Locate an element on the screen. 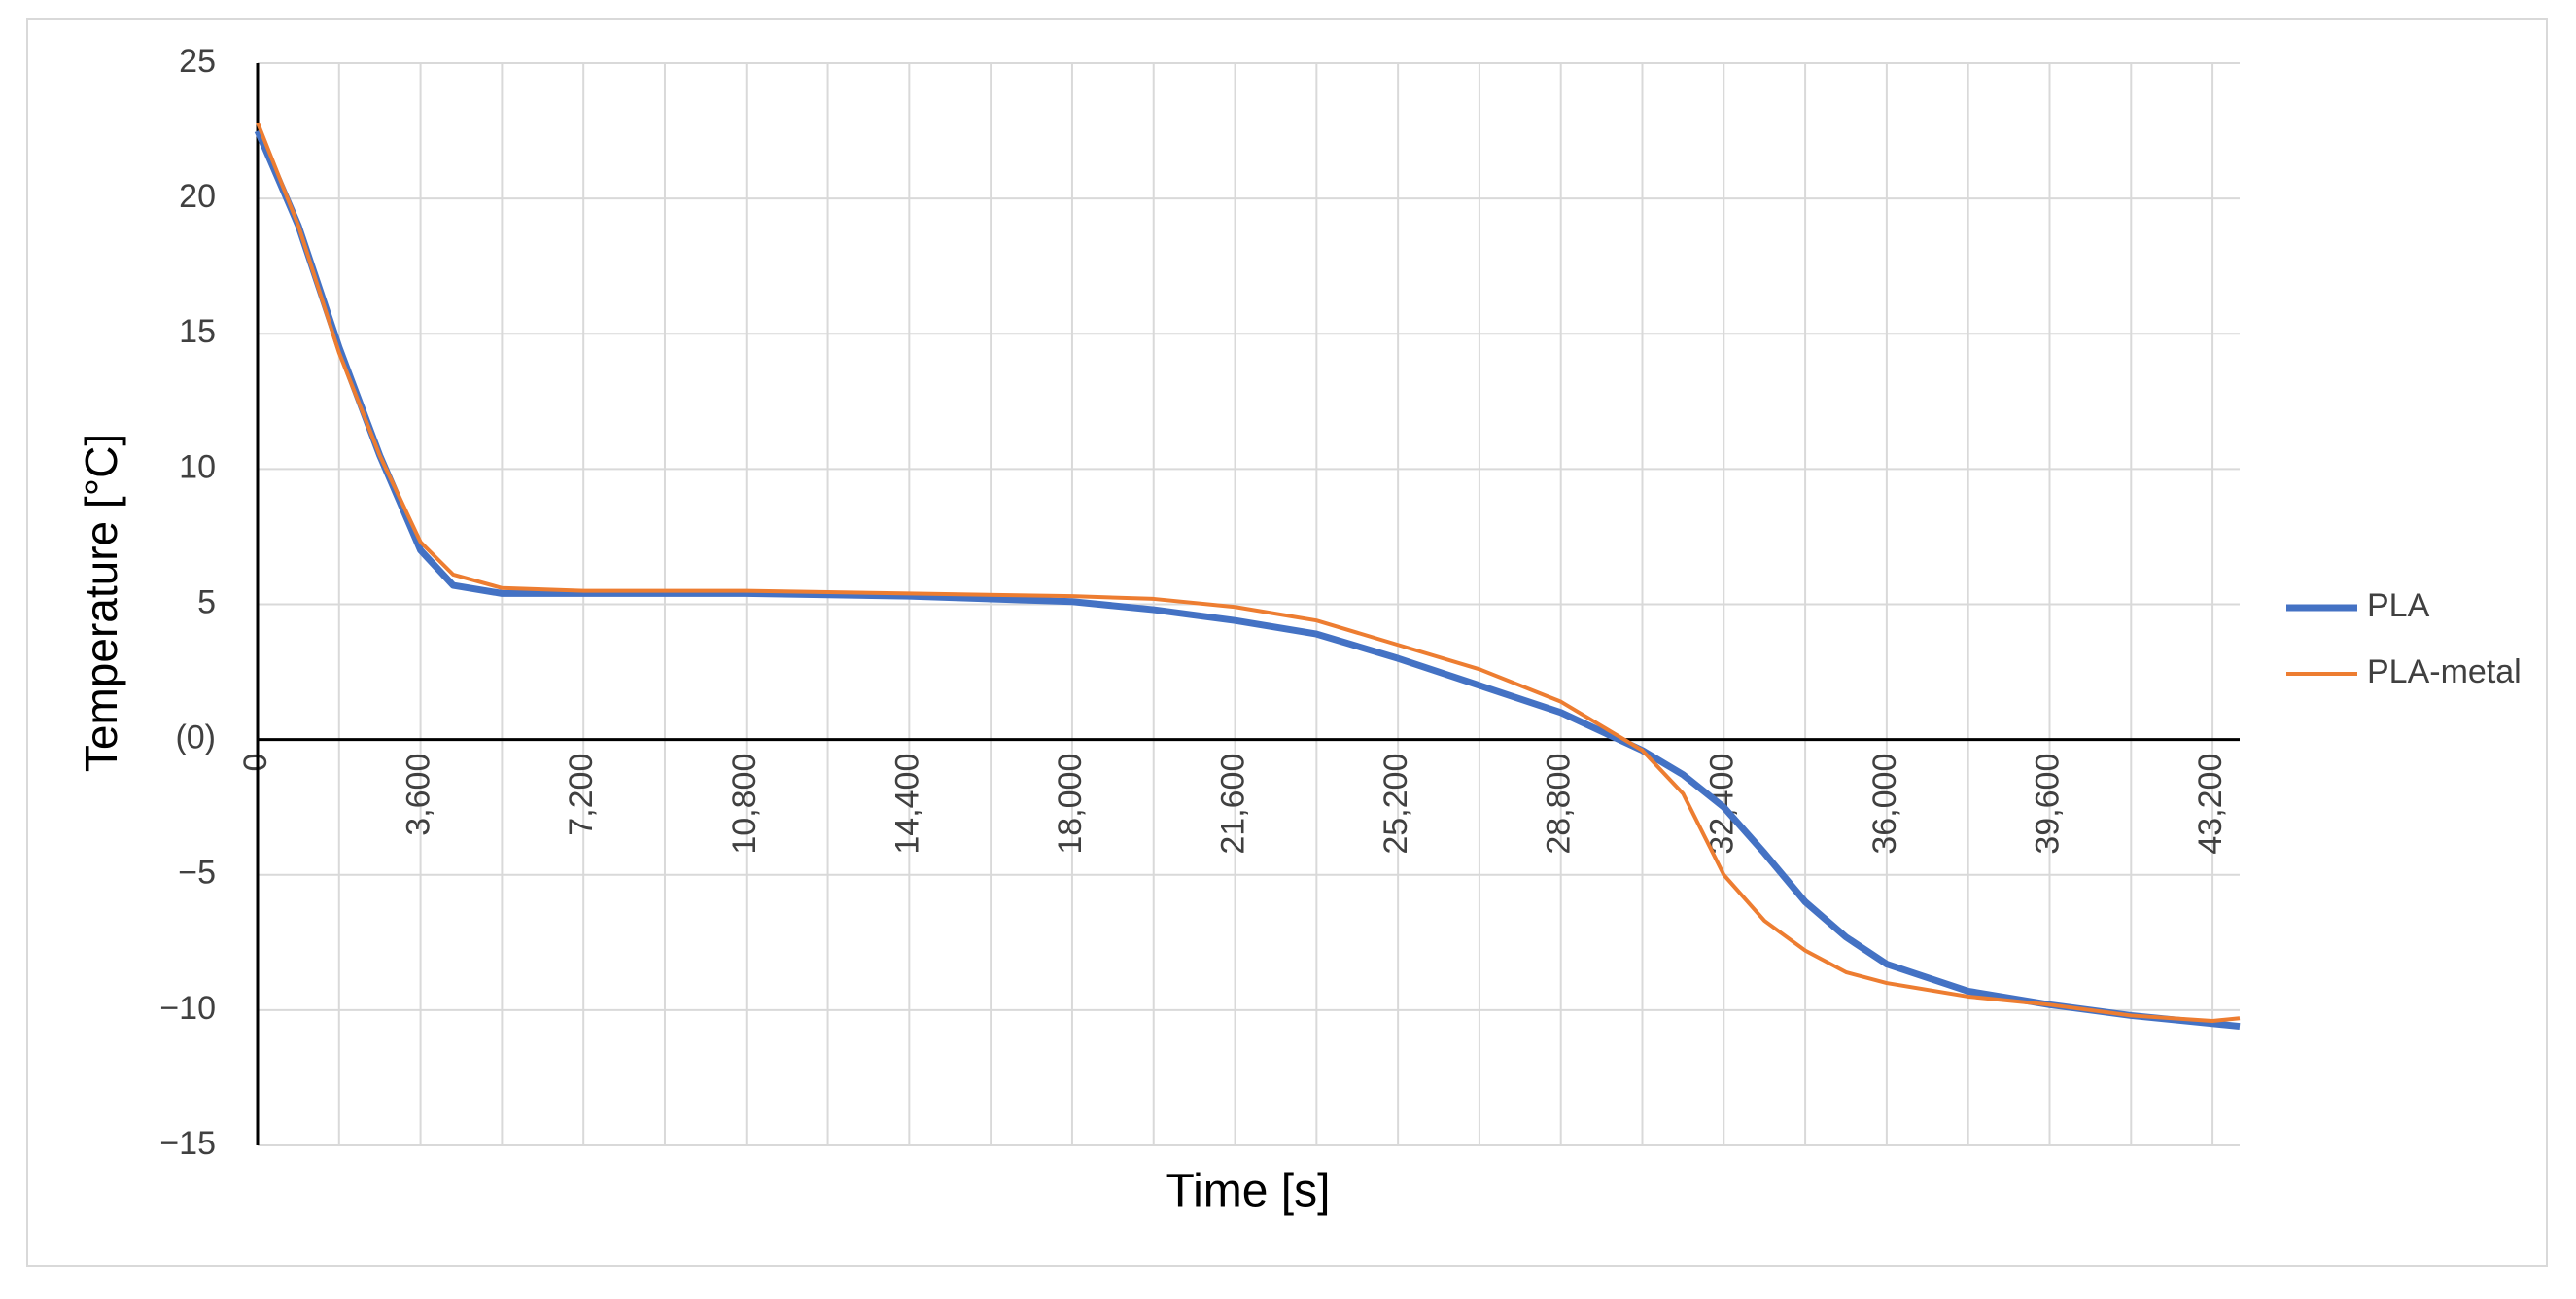  x-tick-label: 3,600 is located at coordinates (418, 795).